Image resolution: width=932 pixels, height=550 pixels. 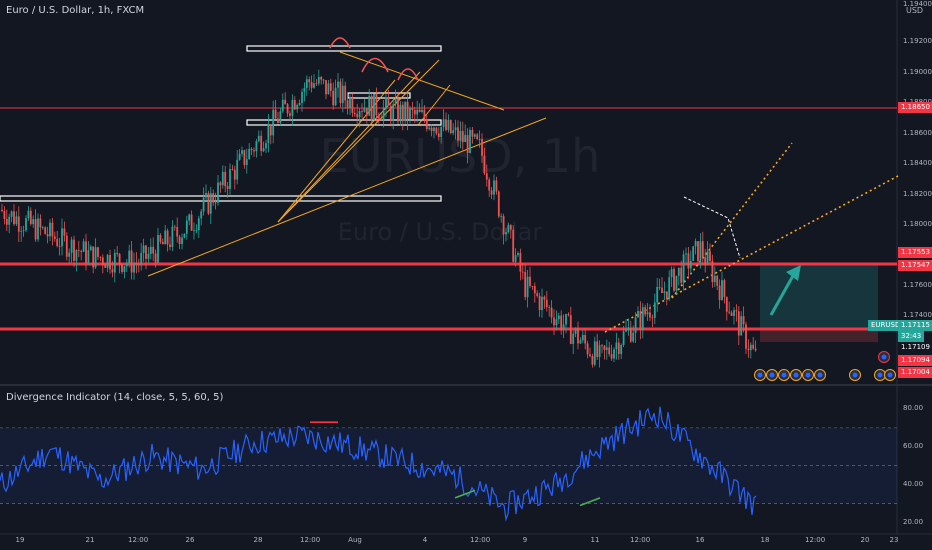 What do you see at coordinates (344, 122) in the screenshot?
I see `zone-rectangle-middle` at bounding box center [344, 122].